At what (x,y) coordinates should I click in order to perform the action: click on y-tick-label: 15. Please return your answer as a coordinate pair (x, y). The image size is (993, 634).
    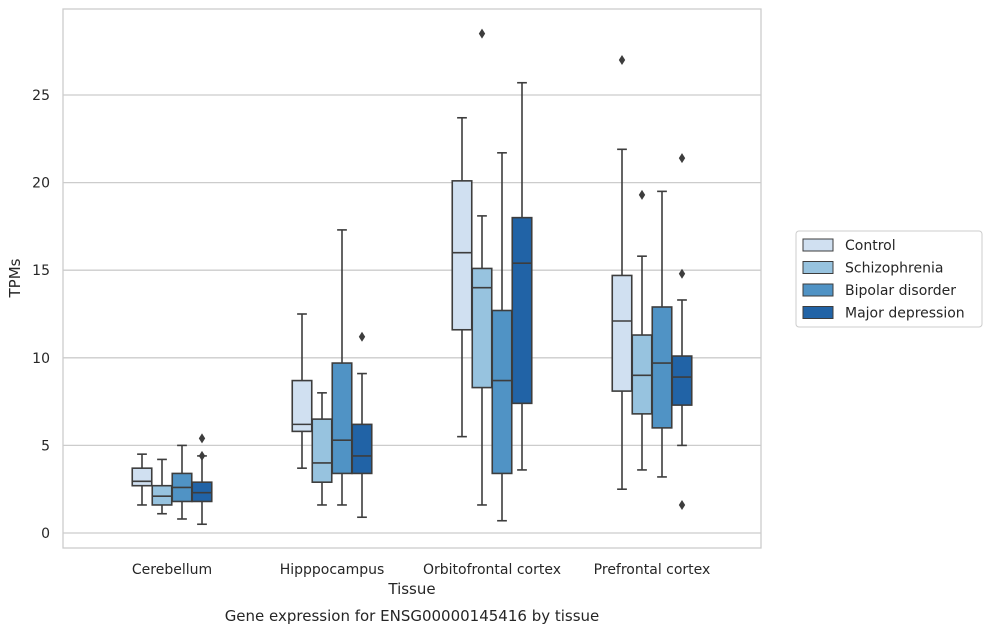
    Looking at the image, I should click on (41, 271).